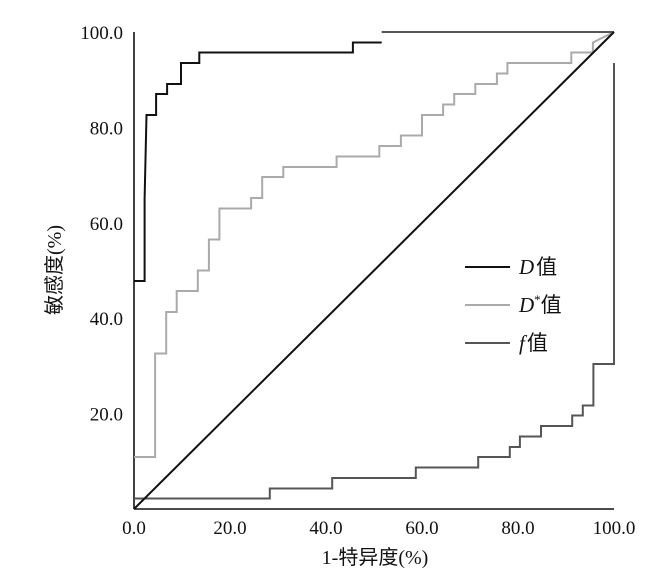 This screenshot has height=583, width=672. What do you see at coordinates (517, 528) in the screenshot?
I see `x-tick-label: 80.0` at bounding box center [517, 528].